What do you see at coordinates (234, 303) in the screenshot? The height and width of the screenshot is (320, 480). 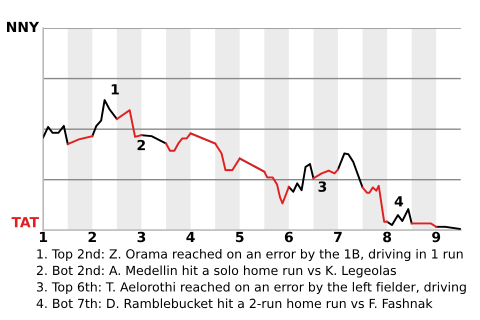 I see `text: 4. Bot 7th: D. Ramblebucket hit a 2-run home run vs F. Fashnak` at bounding box center [234, 303].